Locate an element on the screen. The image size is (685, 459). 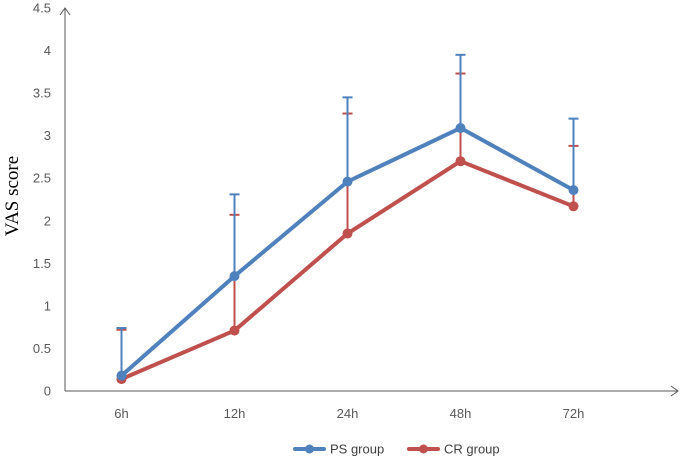
y-axis-arrow is located at coordinates (65, 11).